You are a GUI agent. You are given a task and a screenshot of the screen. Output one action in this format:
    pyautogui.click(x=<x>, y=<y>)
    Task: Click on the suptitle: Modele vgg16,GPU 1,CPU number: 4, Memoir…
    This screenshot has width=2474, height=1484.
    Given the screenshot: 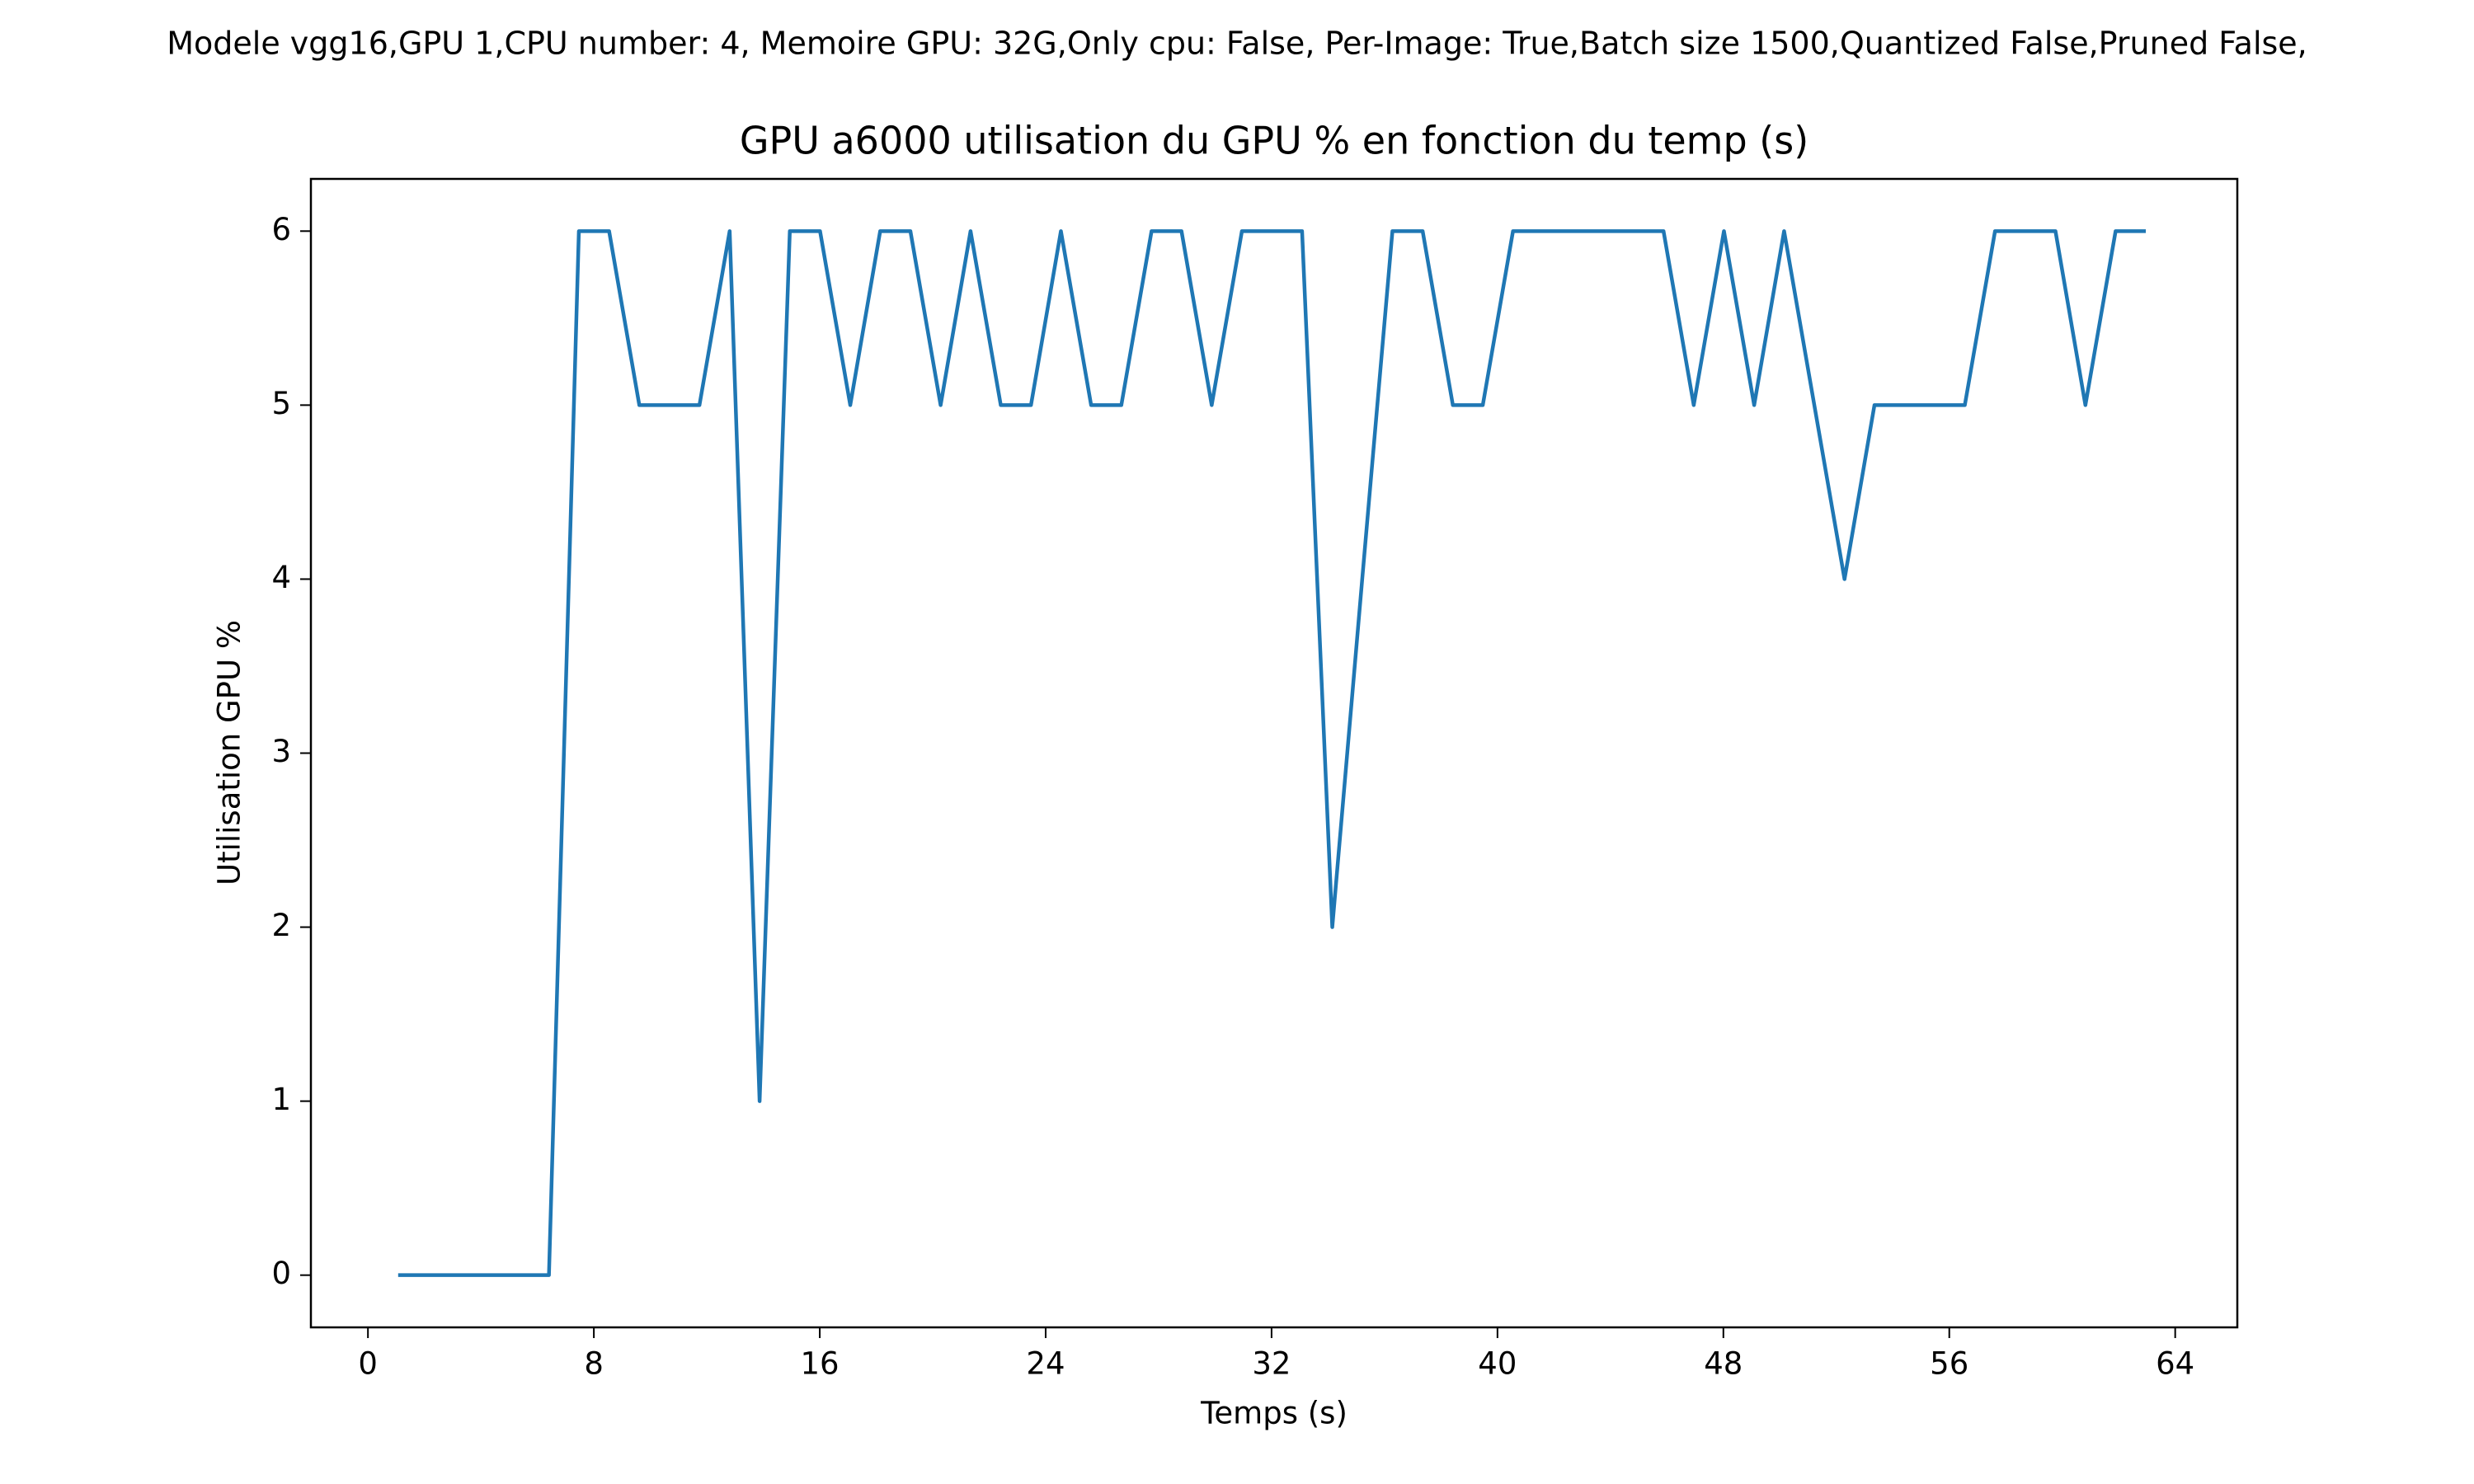 What is the action you would take?
    pyautogui.click(x=1237, y=44)
    